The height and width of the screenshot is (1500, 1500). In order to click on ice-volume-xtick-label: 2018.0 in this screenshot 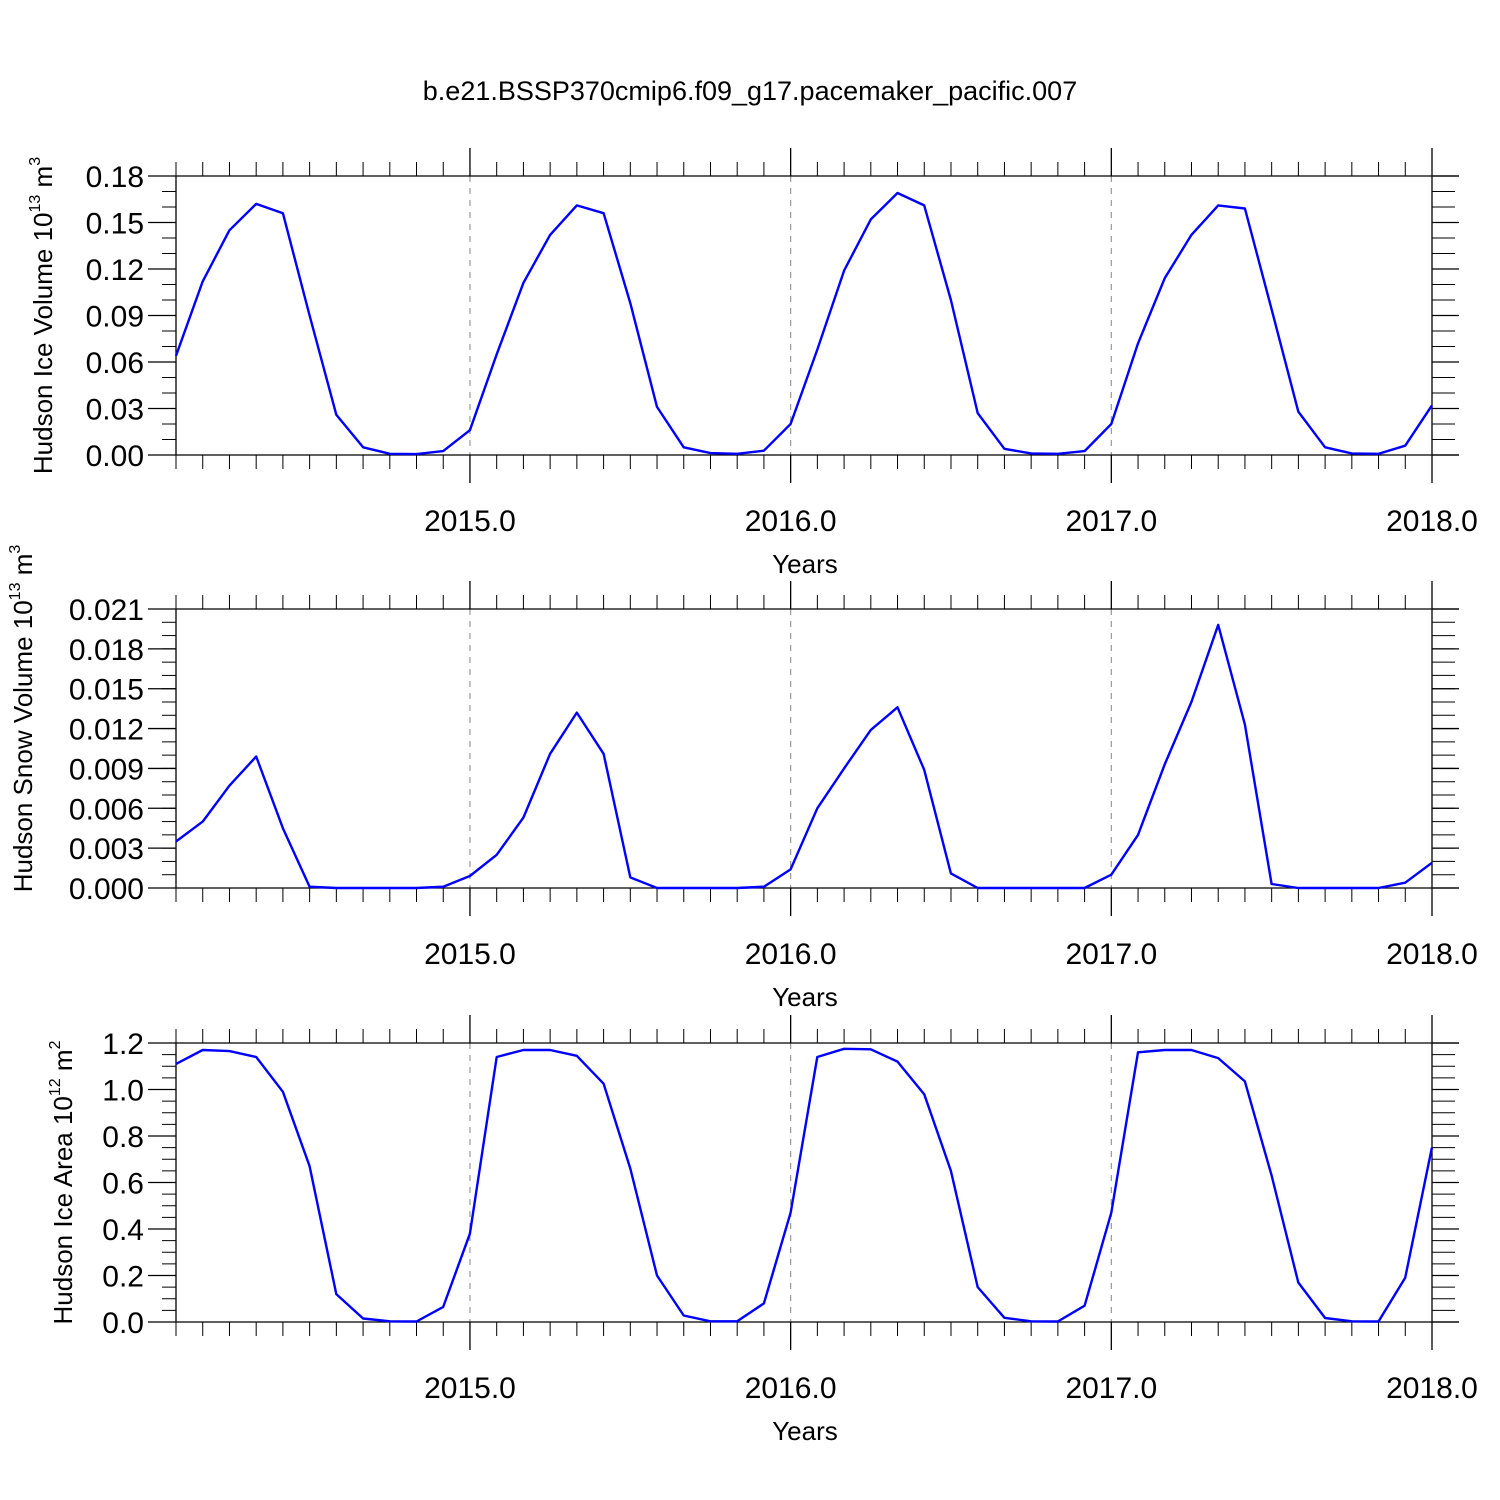, I will do `click(1432, 521)`.